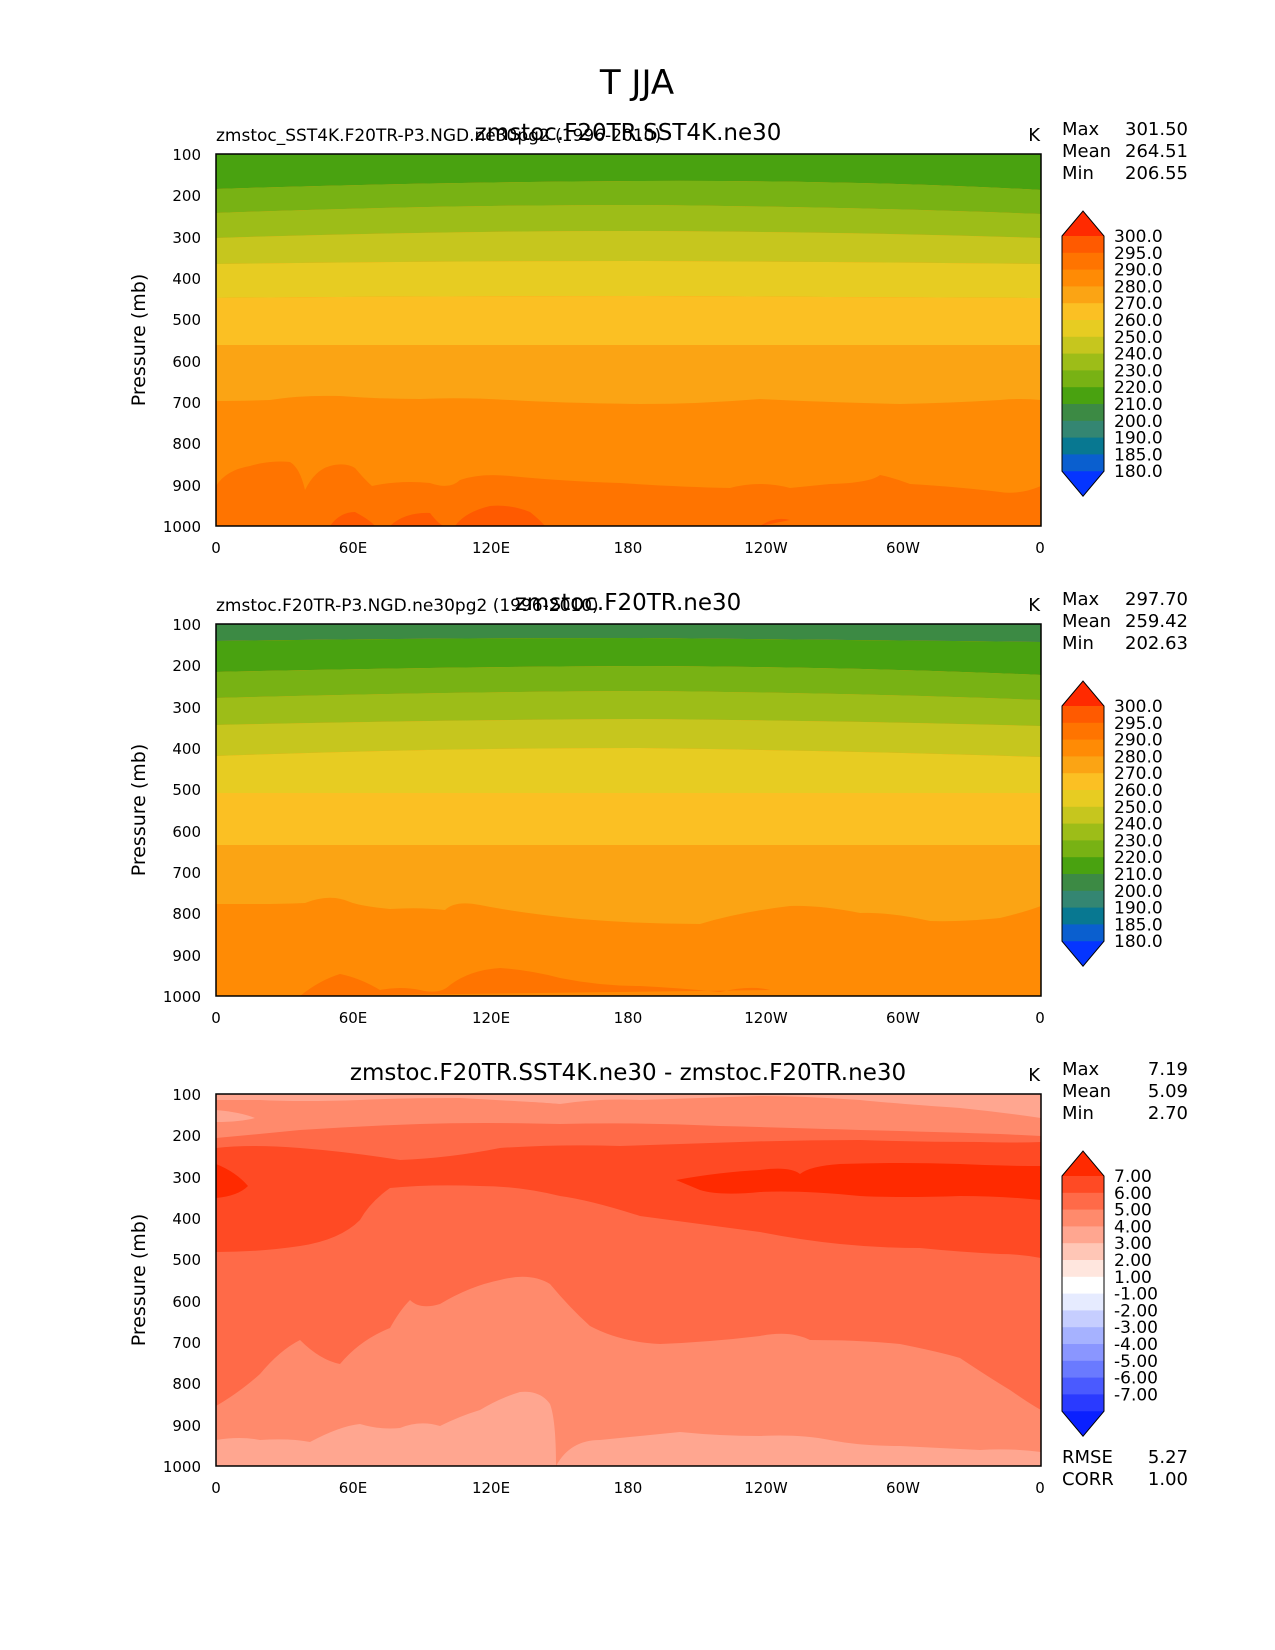 The width and height of the screenshot is (1275, 1650). What do you see at coordinates (235, 1116) in the screenshot?
I see `band-3-4-left-patch` at bounding box center [235, 1116].